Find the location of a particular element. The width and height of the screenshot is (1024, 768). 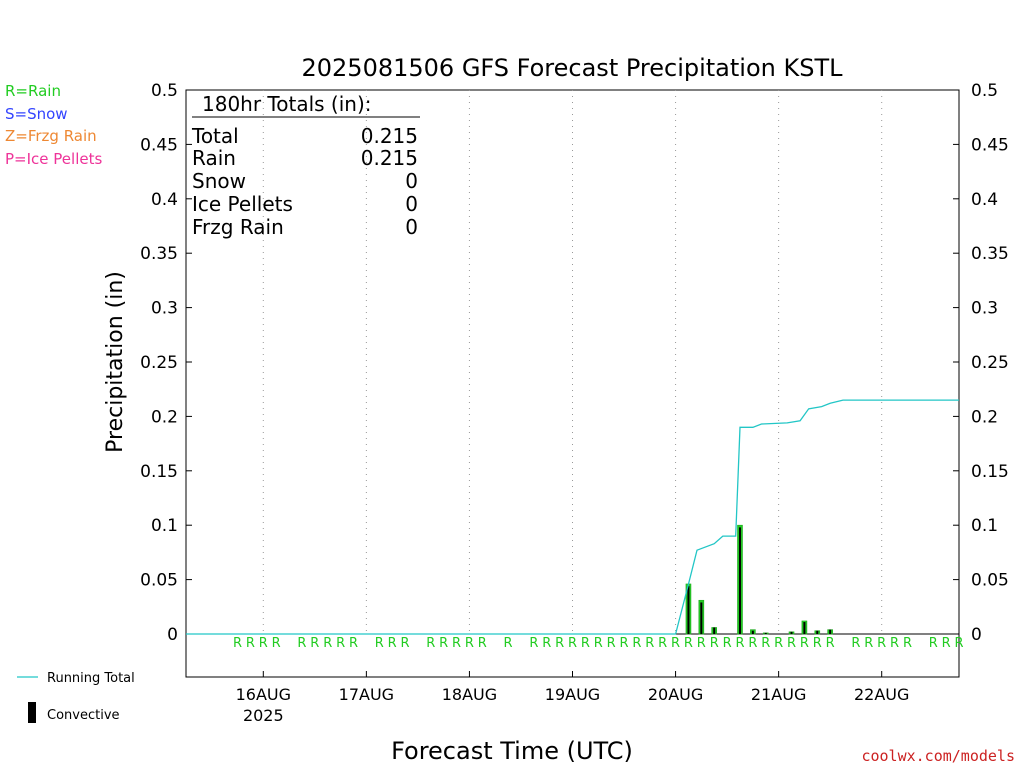

totals-value-total: 0.215 is located at coordinates (389, 136).